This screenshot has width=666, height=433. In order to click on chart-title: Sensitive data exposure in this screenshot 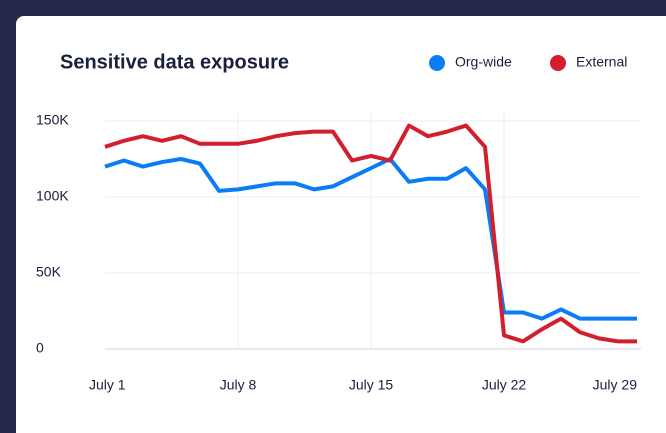, I will do `click(174, 62)`.